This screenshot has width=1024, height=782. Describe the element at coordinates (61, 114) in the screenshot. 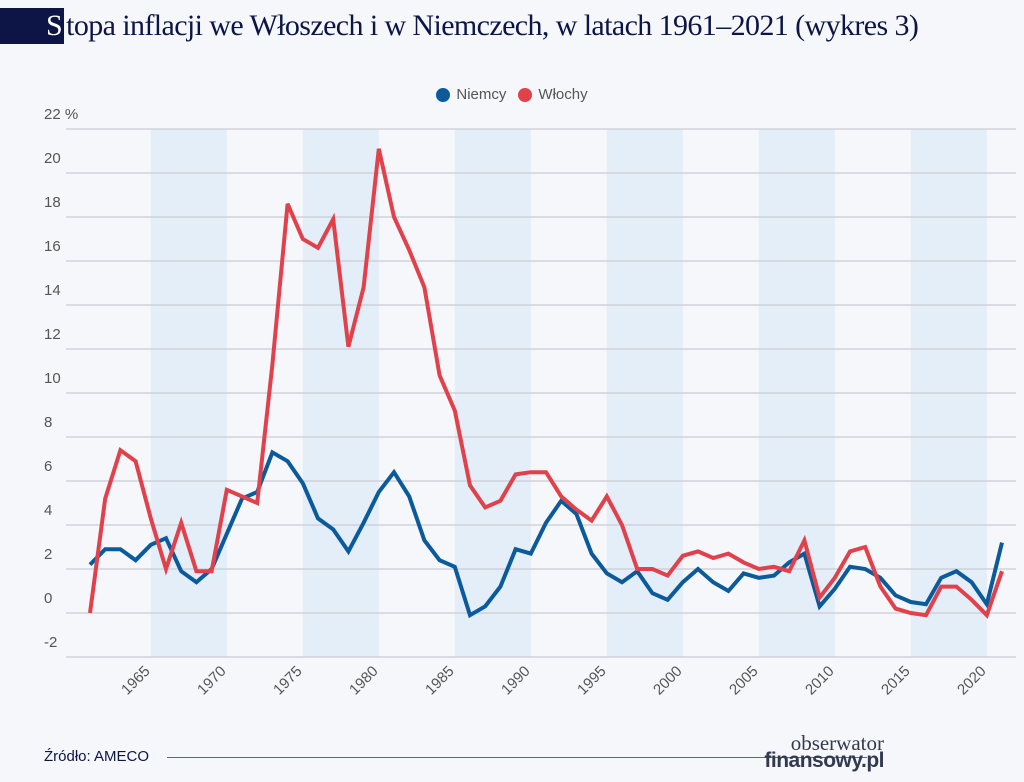

I see `y-tick-label: 22 %` at that location.